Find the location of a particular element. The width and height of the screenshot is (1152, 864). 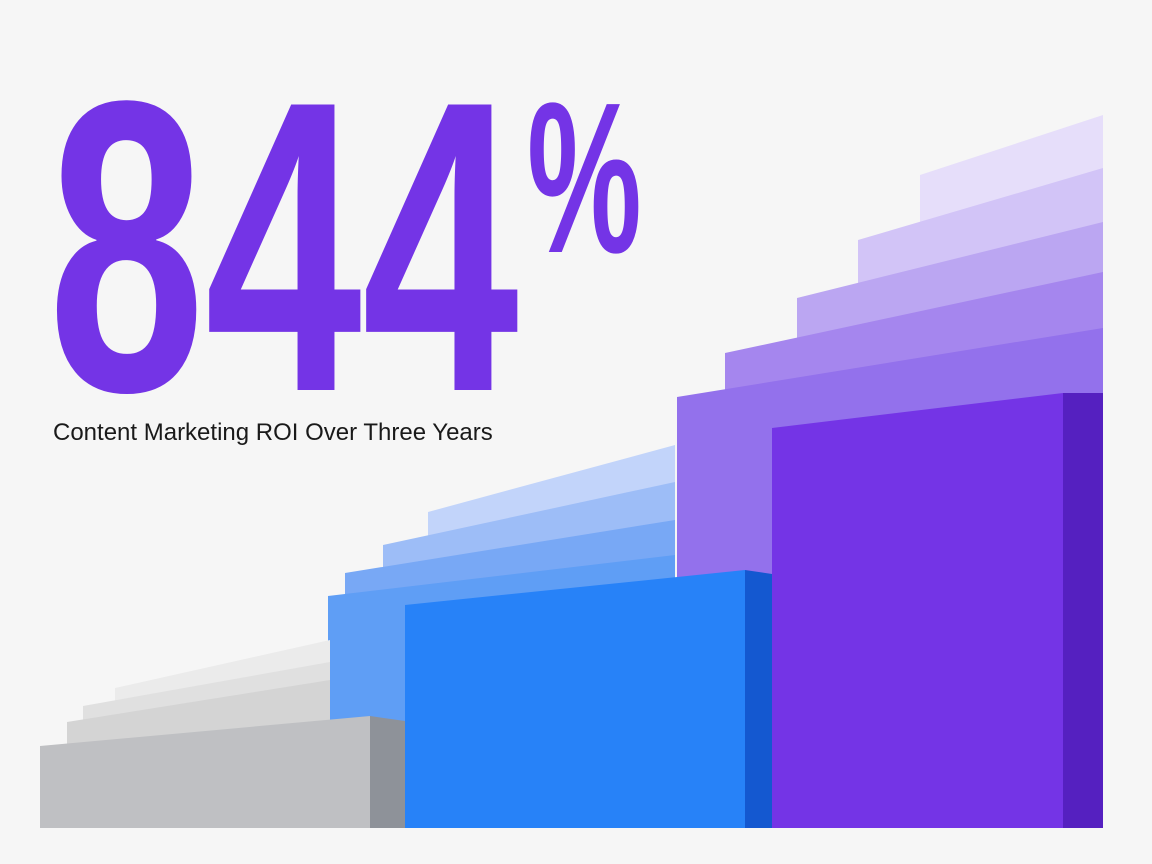

subtitle: Content Marketing ROI Over Three Years is located at coordinates (273, 432).